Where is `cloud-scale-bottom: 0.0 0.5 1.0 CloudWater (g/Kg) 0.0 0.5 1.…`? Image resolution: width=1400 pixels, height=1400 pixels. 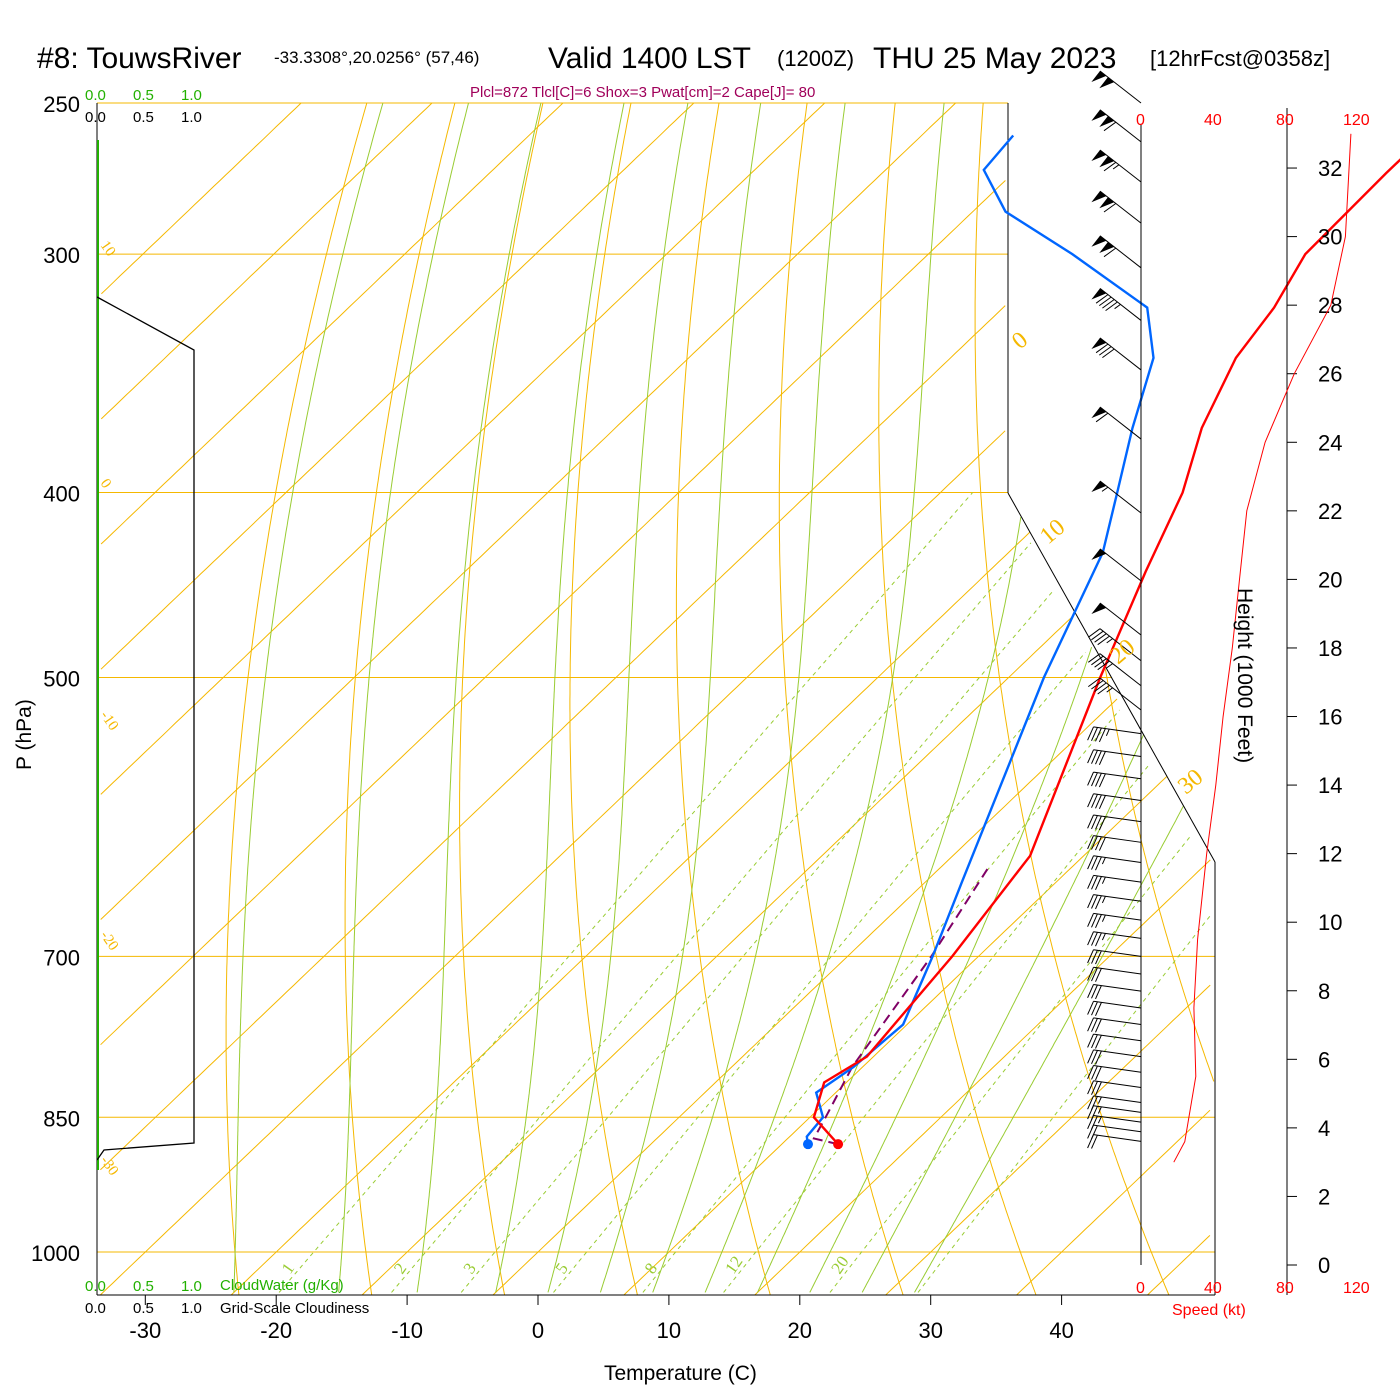
cloud-scale-bottom: 0.0 0.5 1.0 CloudWater (g/Kg) 0.0 0.5 1.… is located at coordinates (227, 1297).